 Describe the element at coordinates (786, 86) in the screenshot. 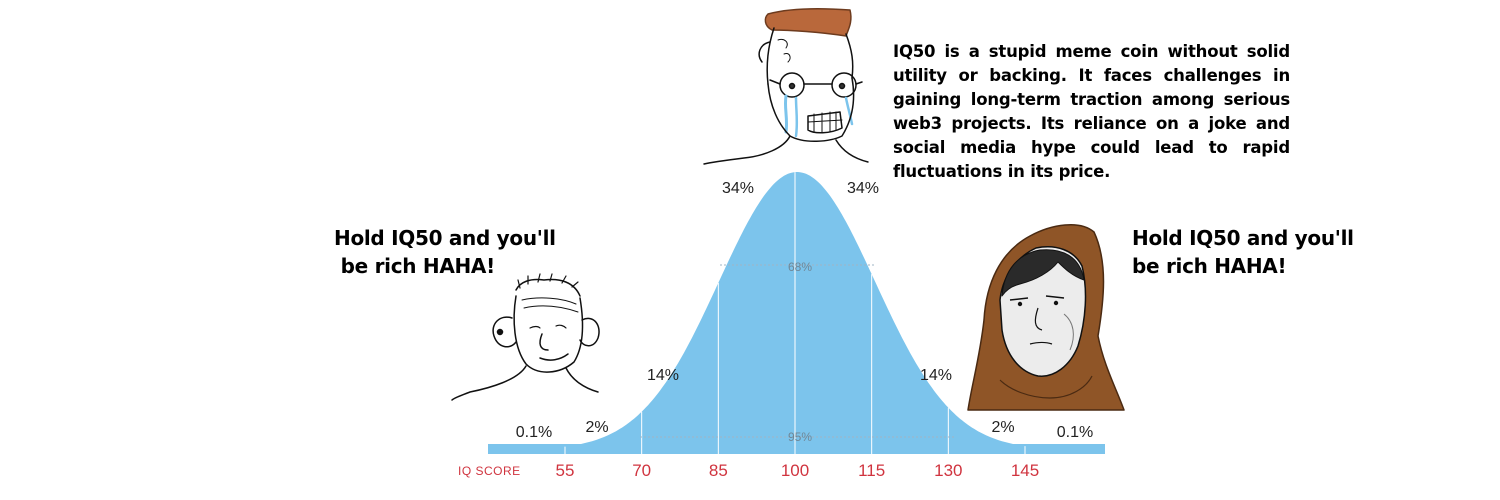

I see `crying-nerd-wojak-icon` at that location.